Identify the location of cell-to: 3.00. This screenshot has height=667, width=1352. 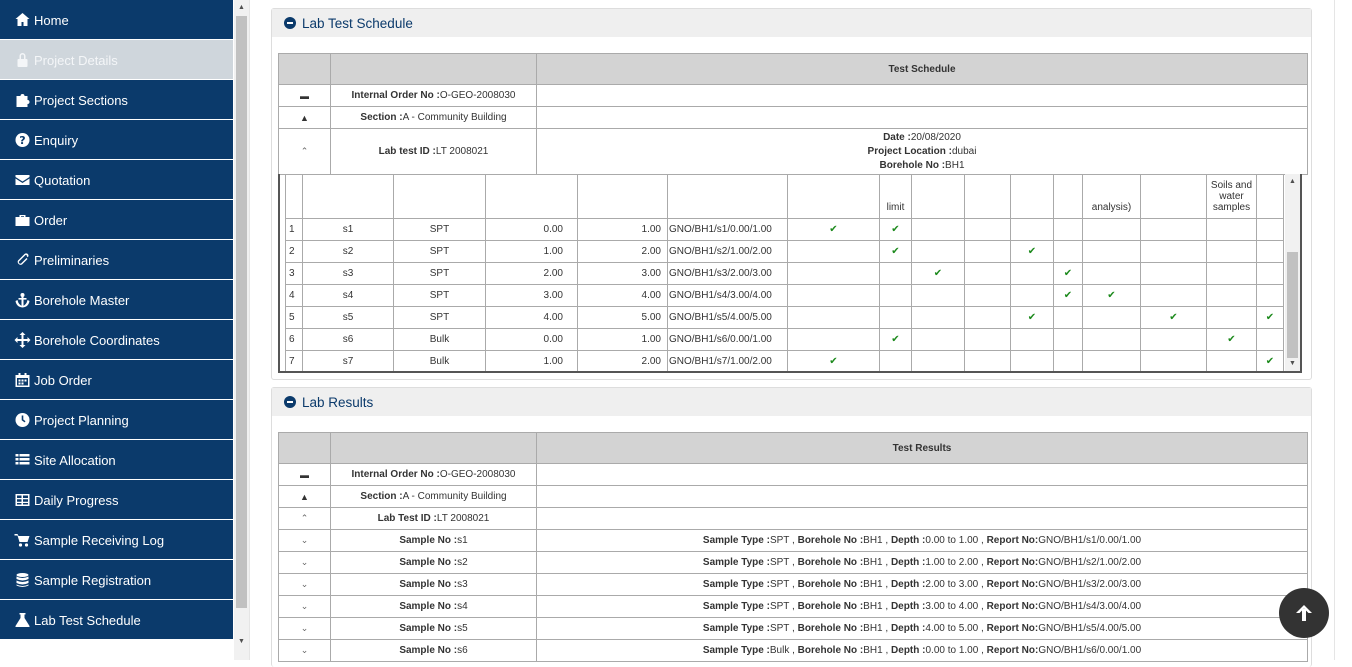
(622, 273).